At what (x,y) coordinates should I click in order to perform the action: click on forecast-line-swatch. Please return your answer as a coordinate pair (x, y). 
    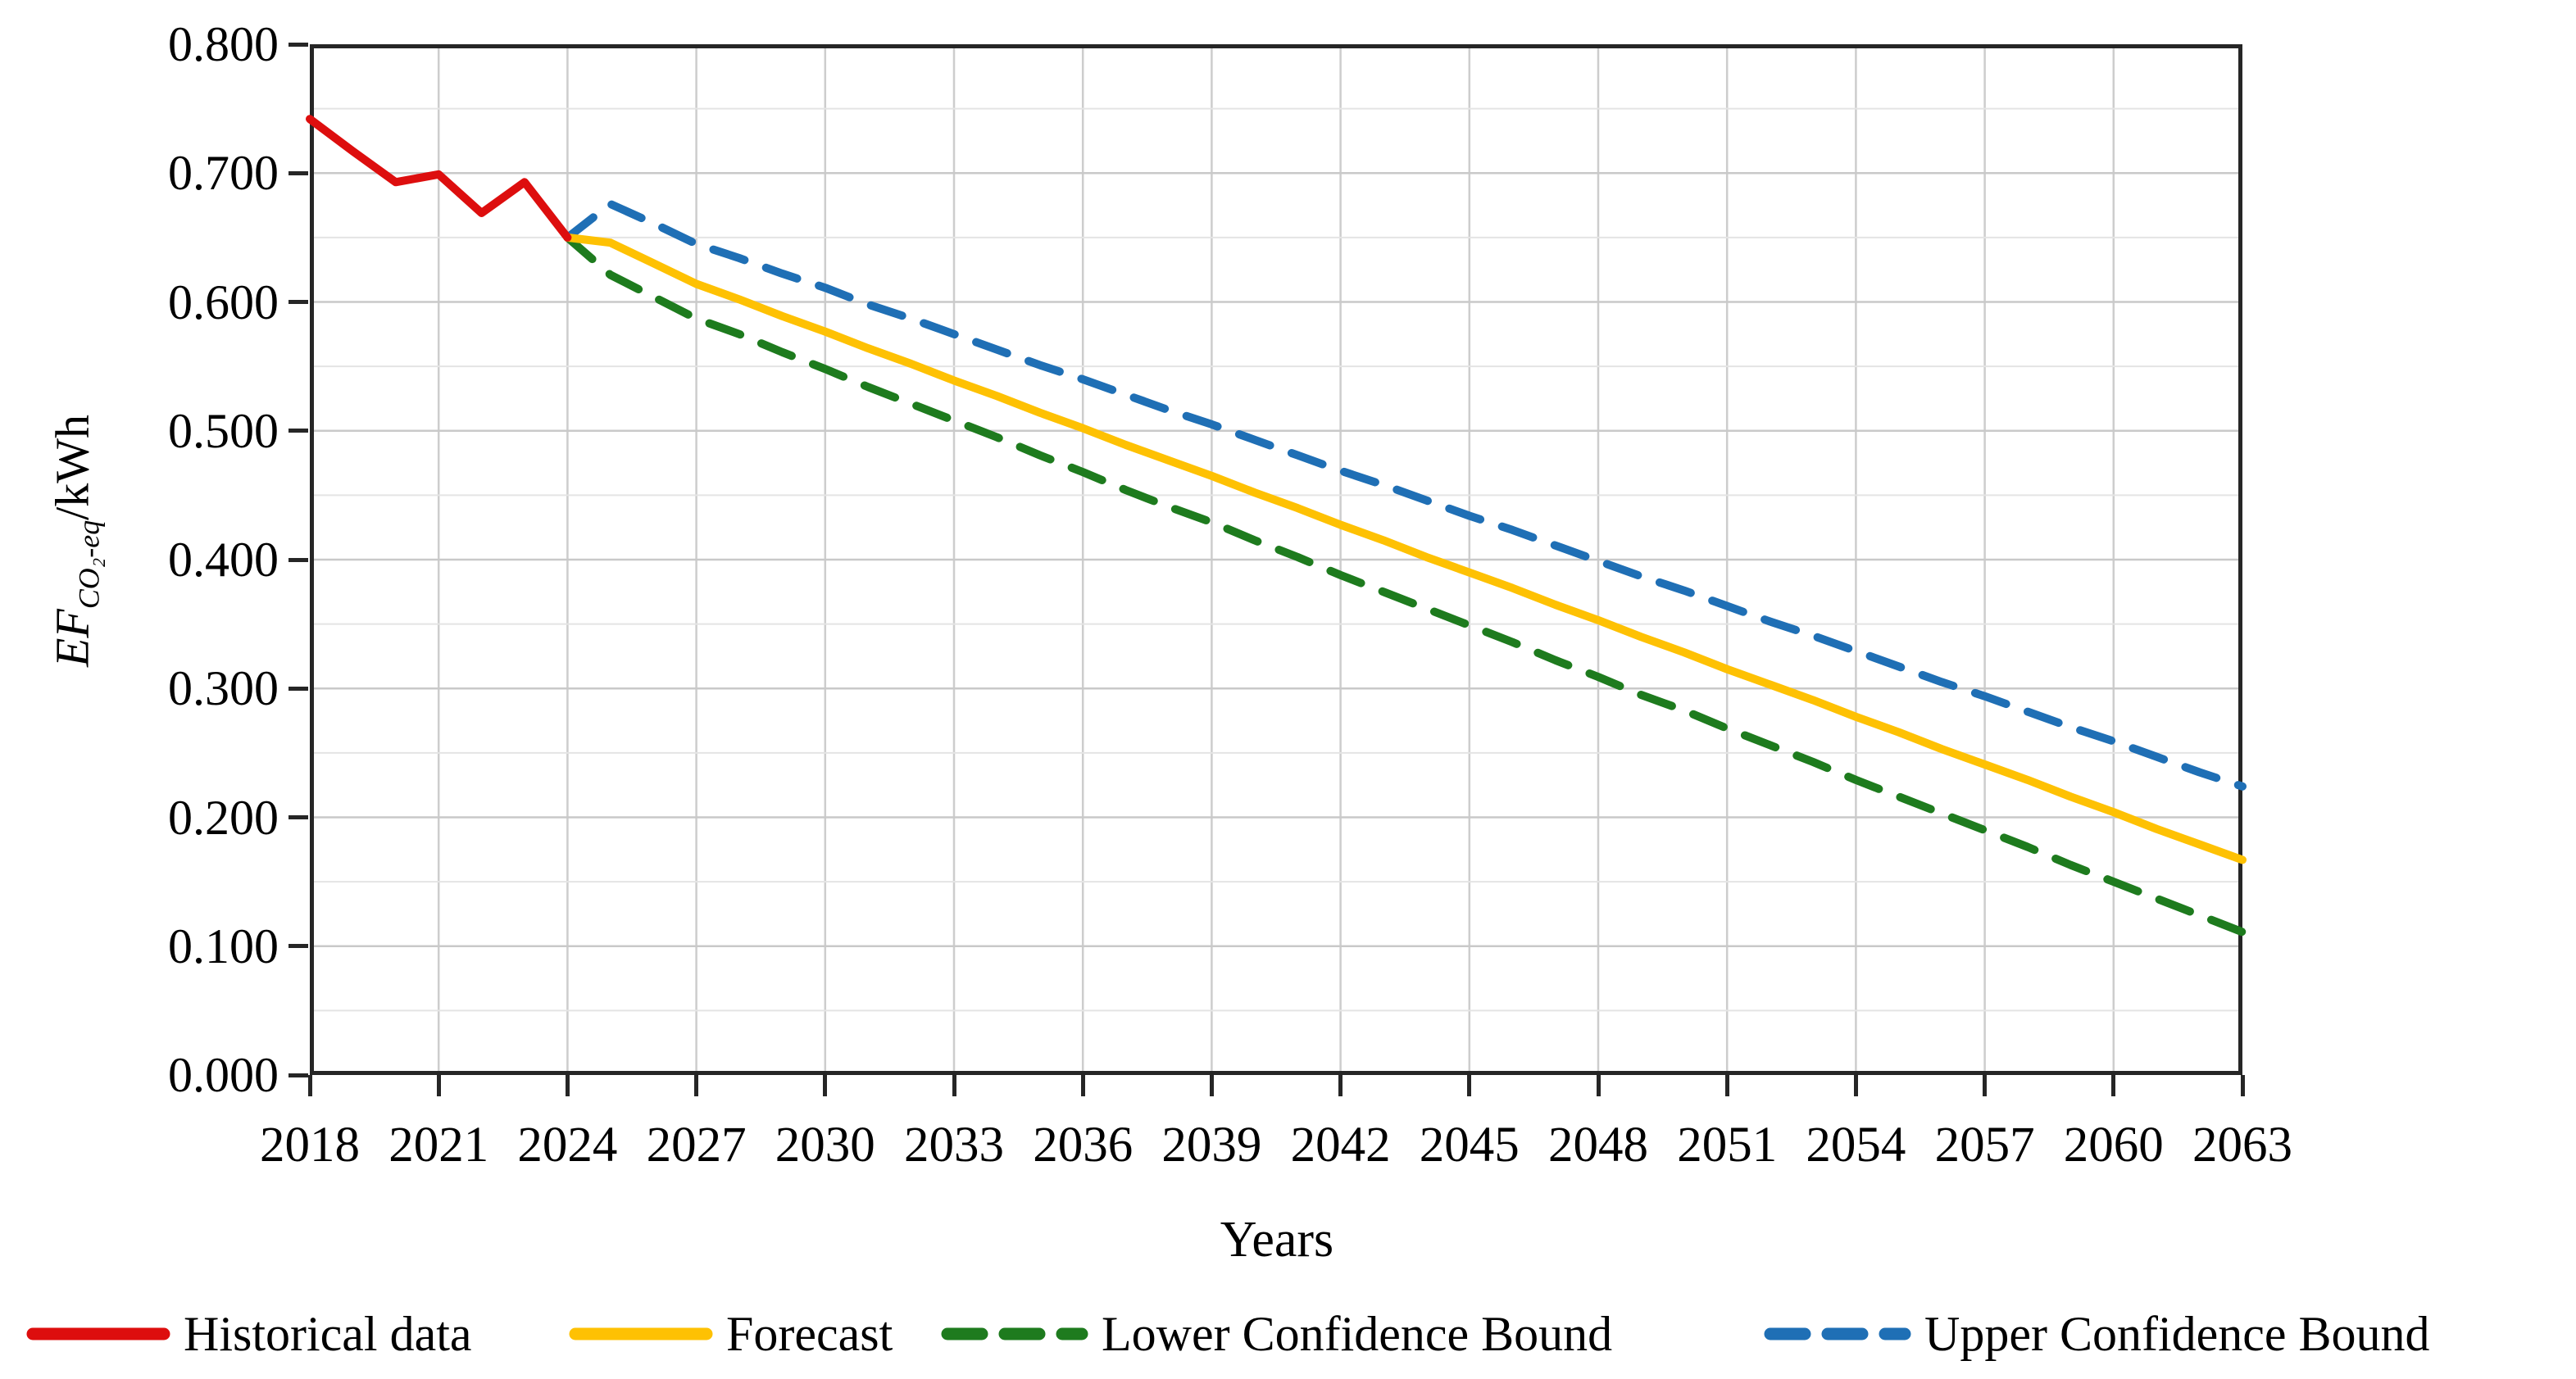
    Looking at the image, I should click on (641, 1333).